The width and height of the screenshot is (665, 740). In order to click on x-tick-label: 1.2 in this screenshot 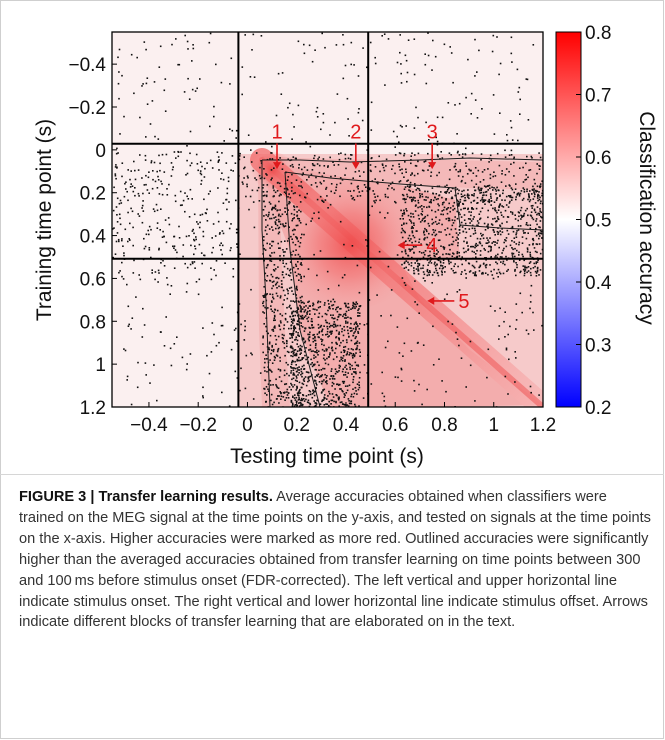, I will do `click(543, 425)`.